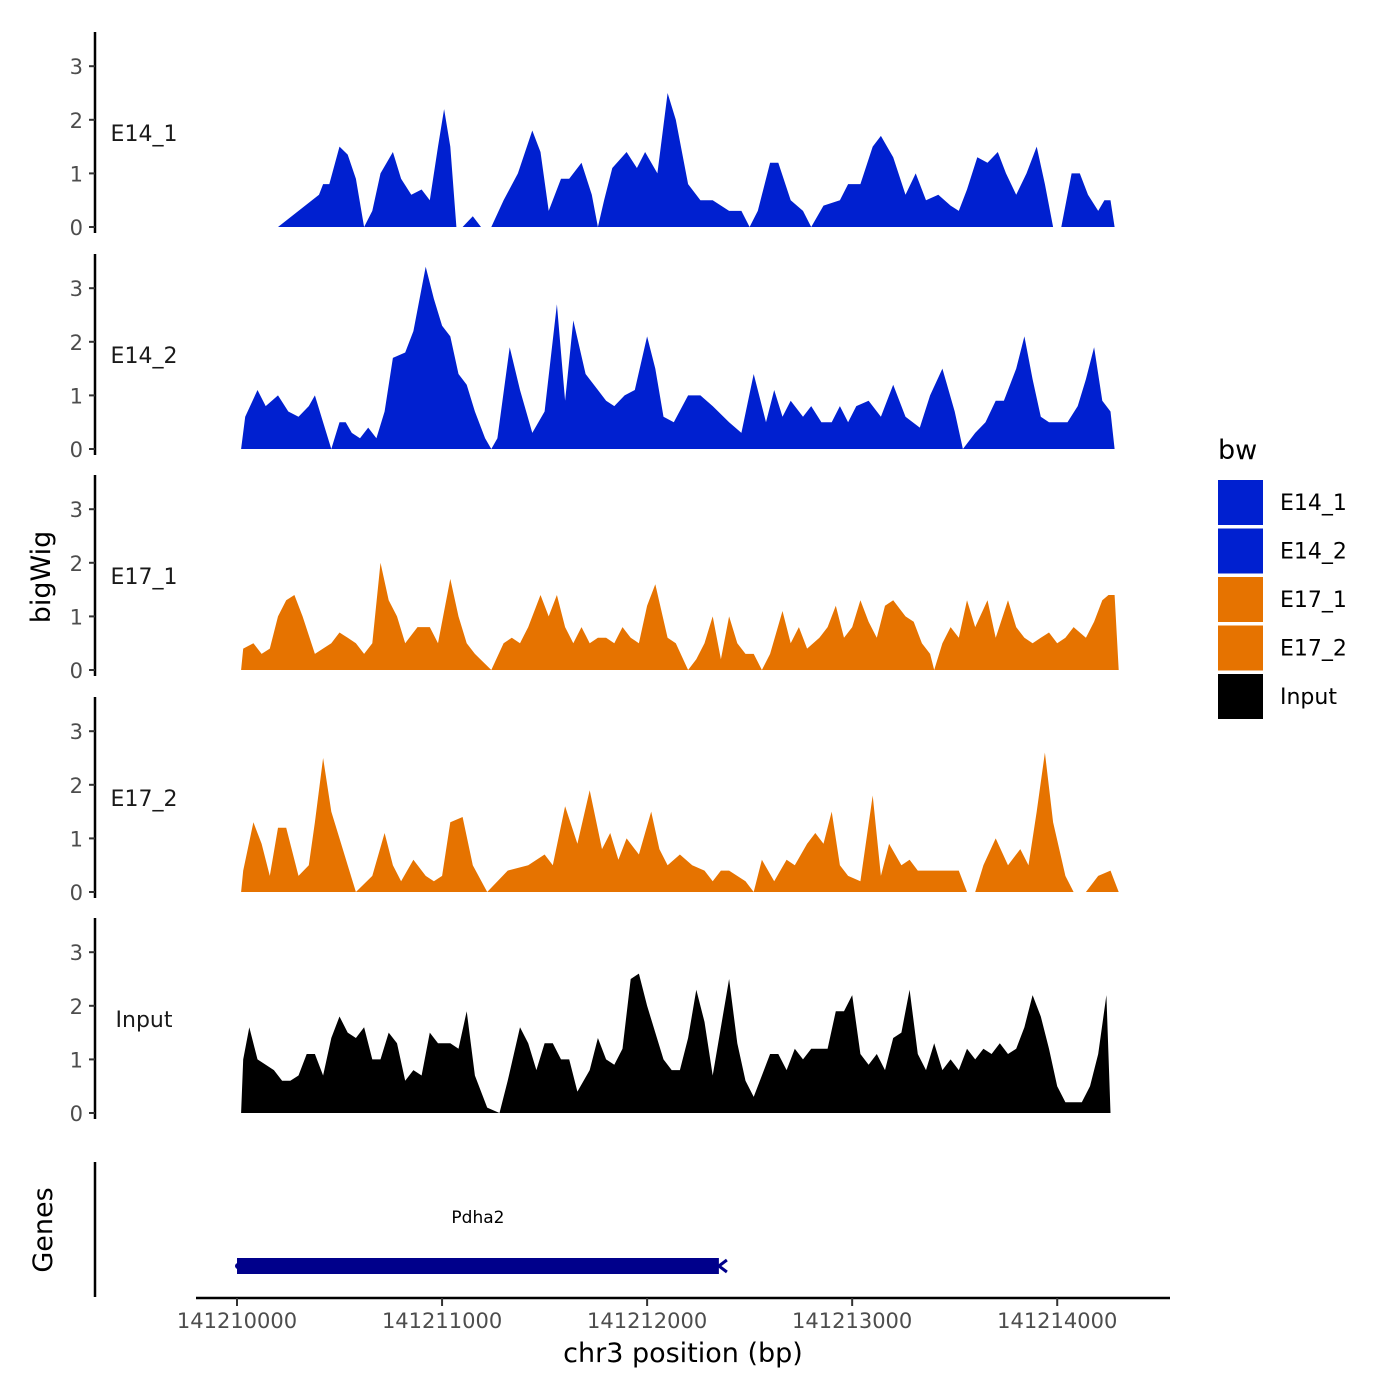  What do you see at coordinates (647, 1321) in the screenshot?
I see `x-tick-label: 141212000` at bounding box center [647, 1321].